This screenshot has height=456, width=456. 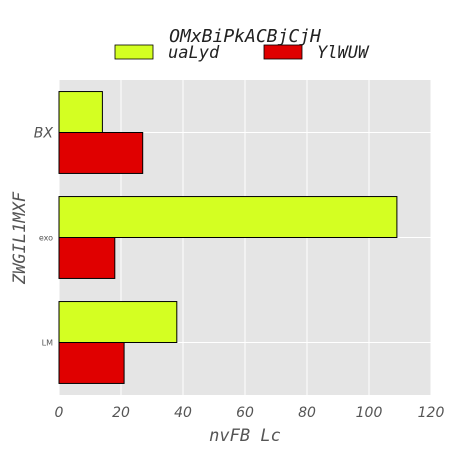 I want to click on bar-YlWUW-exo, so click(x=87, y=258).